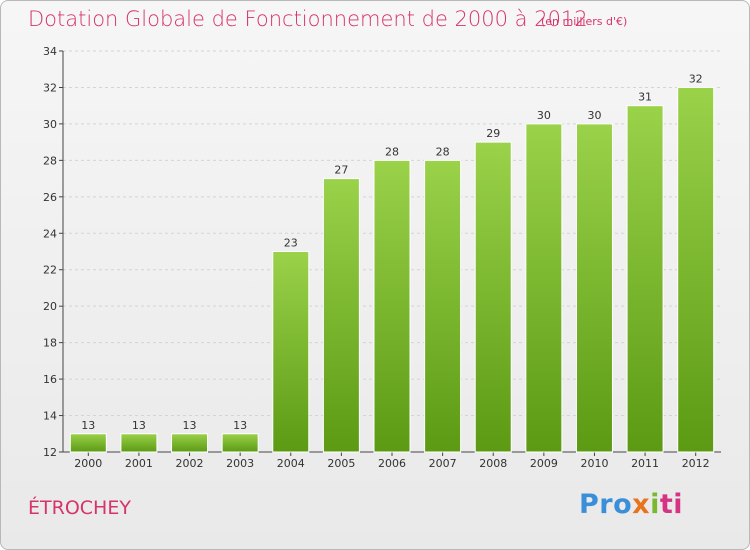  What do you see at coordinates (671, 504) in the screenshot?
I see `logo-part: ti` at bounding box center [671, 504].